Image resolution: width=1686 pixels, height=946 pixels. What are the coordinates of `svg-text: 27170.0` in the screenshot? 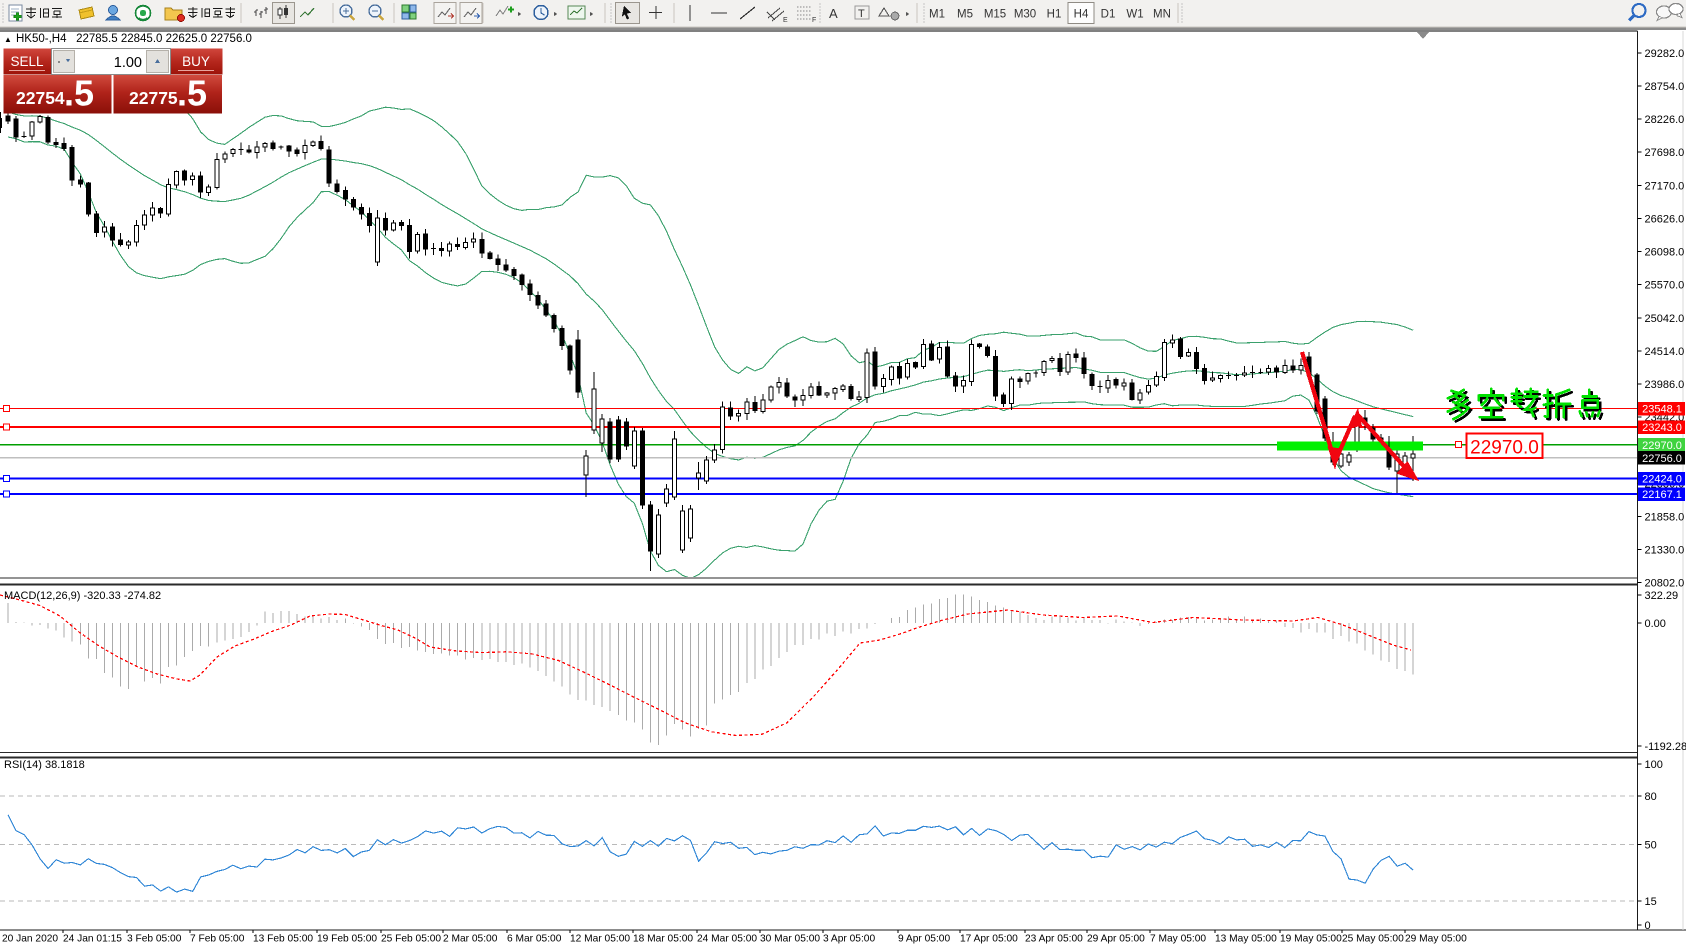 It's located at (1665, 186).